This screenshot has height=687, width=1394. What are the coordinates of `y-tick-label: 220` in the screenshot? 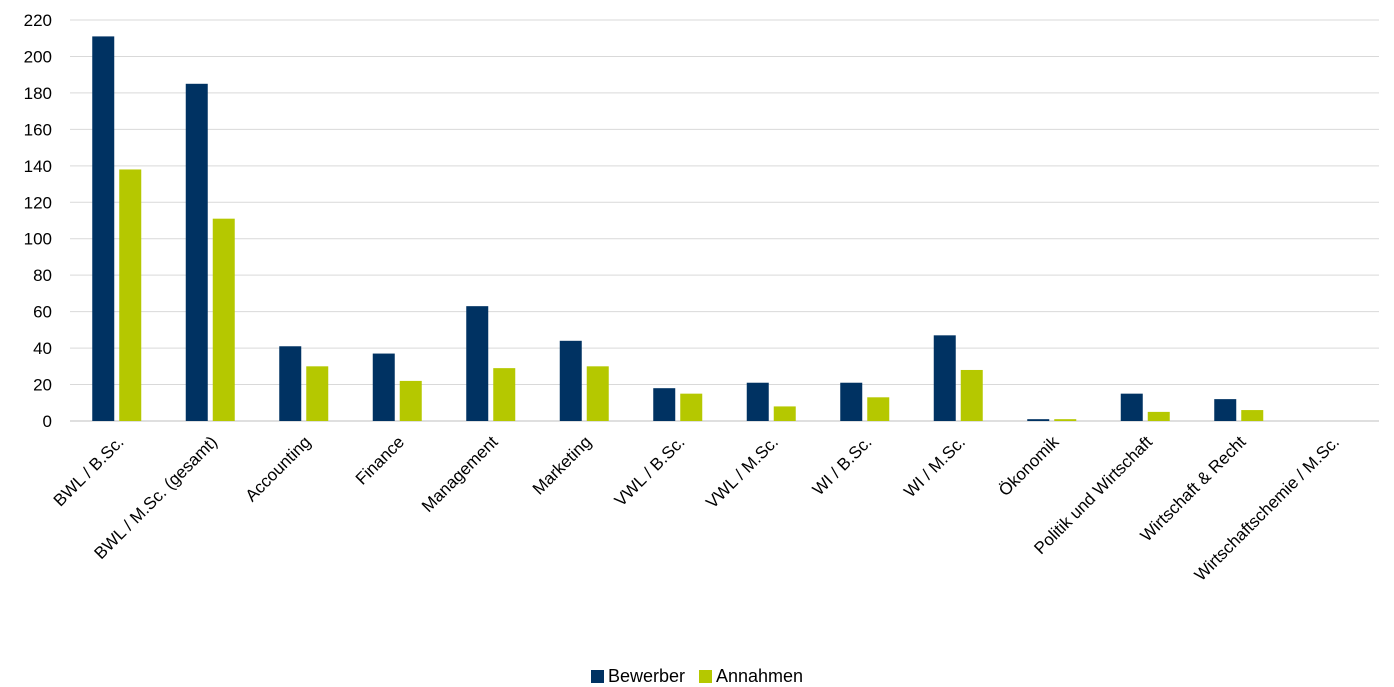 It's located at (38, 20).